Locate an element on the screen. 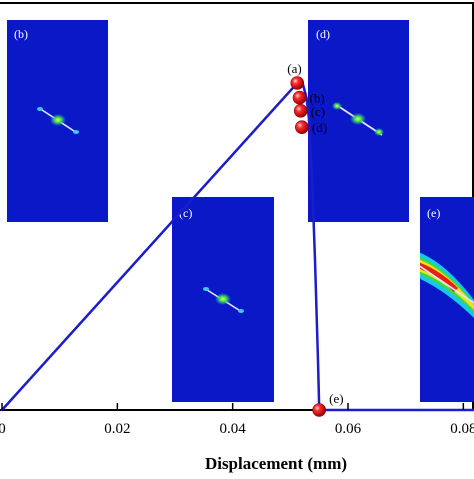 The image size is (474, 479). inset-c: (c) is located at coordinates (223, 299).